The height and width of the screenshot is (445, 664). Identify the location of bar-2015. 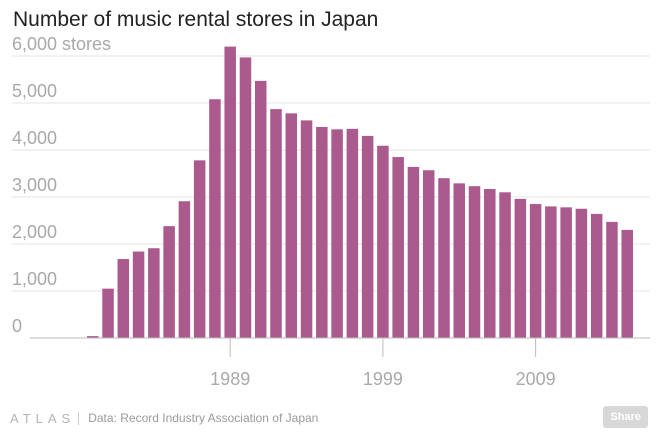
(627, 283).